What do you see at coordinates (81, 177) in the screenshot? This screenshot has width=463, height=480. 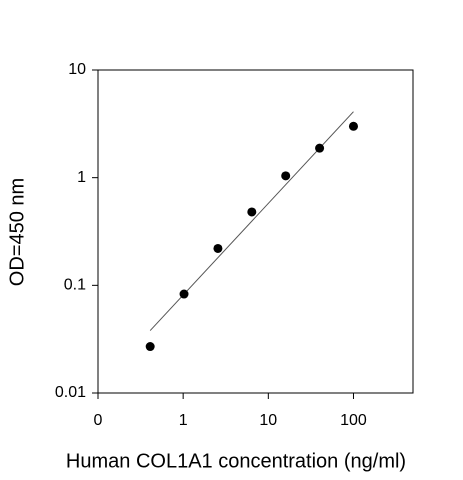 I see `y-tick-label: 1` at bounding box center [81, 177].